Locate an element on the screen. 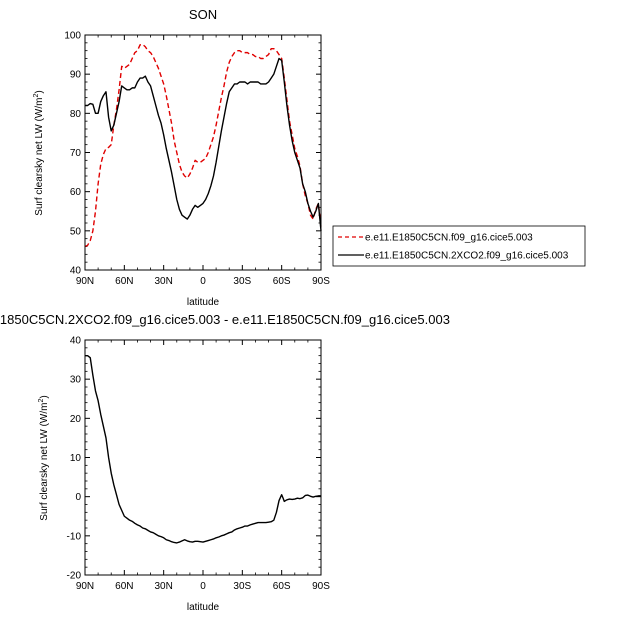 This screenshot has width=621, height=621. bottom-x-tick-labels: 90N 60N 30N 0 30S 60S 90S is located at coordinates (203, 586).